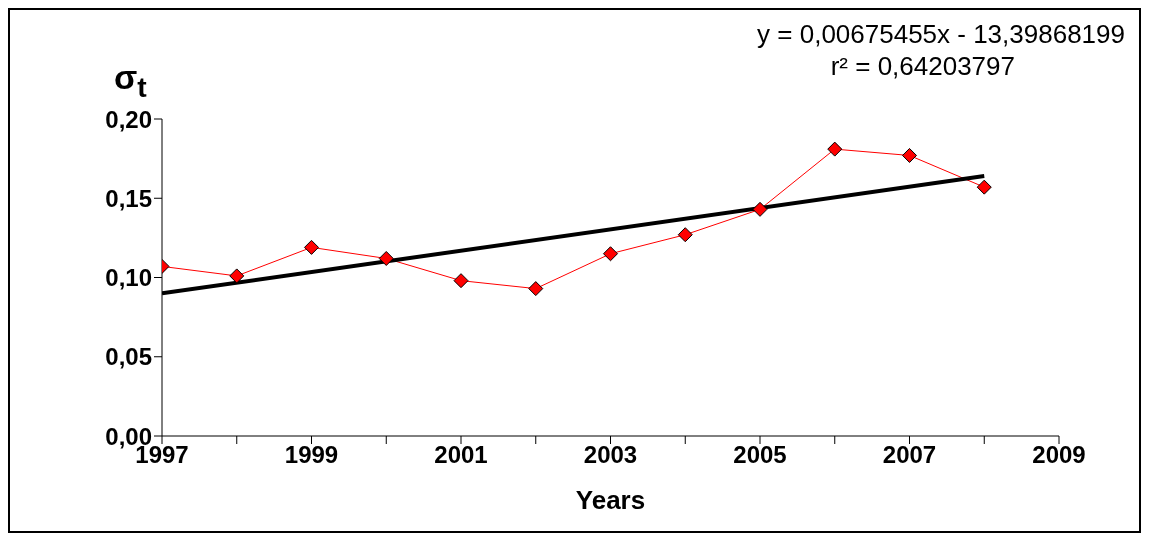  What do you see at coordinates (128, 119) in the screenshot?
I see `y-tick-label: 0,20` at bounding box center [128, 119].